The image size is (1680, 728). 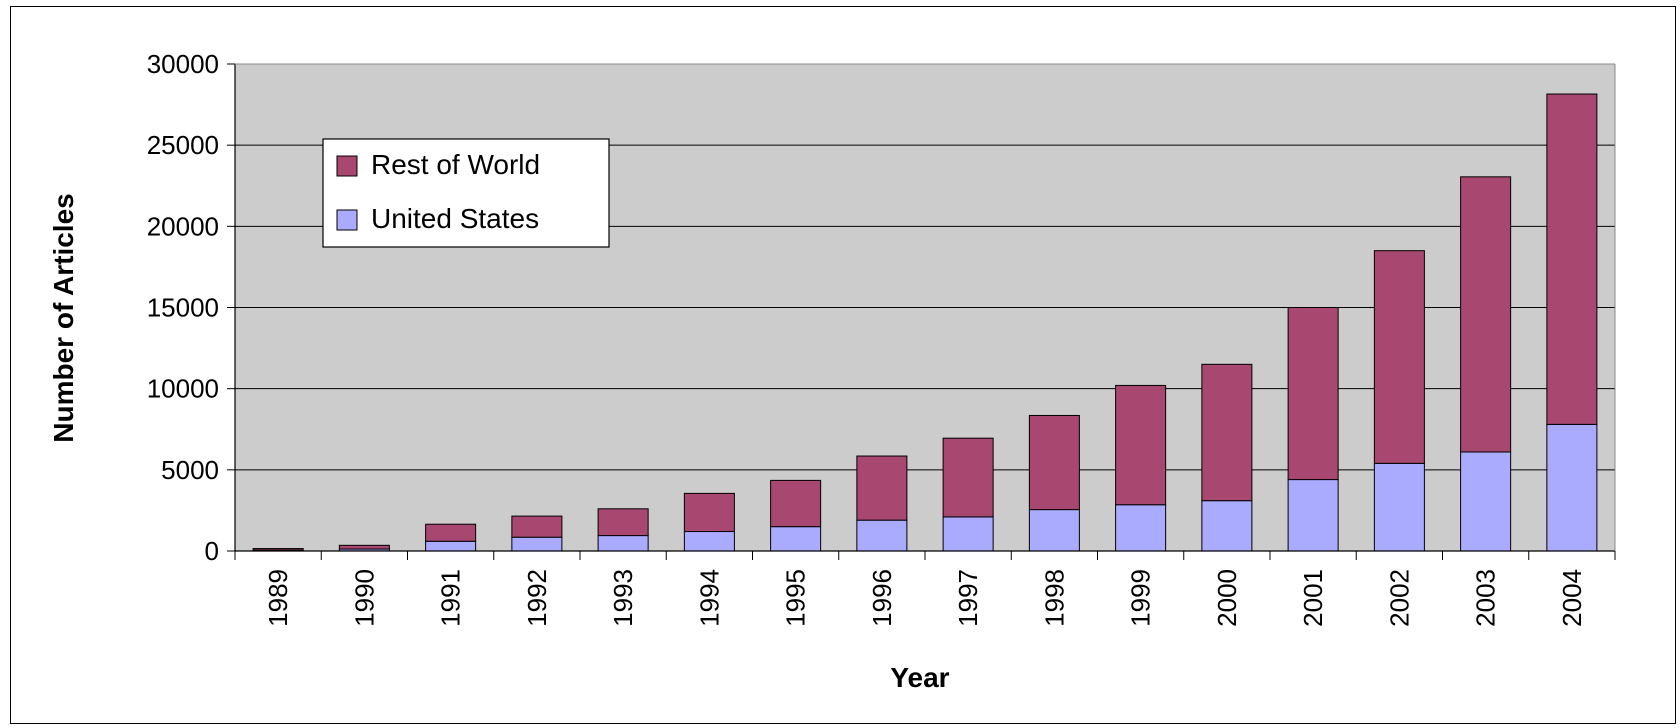 What do you see at coordinates (451, 598) in the screenshot?
I see `x-tick-label: 1991` at bounding box center [451, 598].